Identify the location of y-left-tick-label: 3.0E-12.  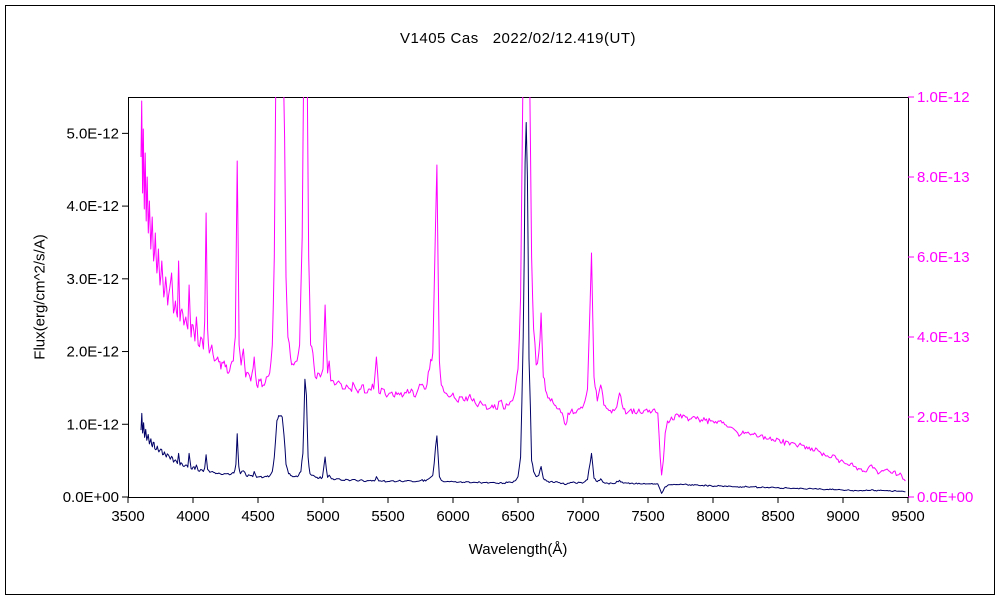
(92, 279).